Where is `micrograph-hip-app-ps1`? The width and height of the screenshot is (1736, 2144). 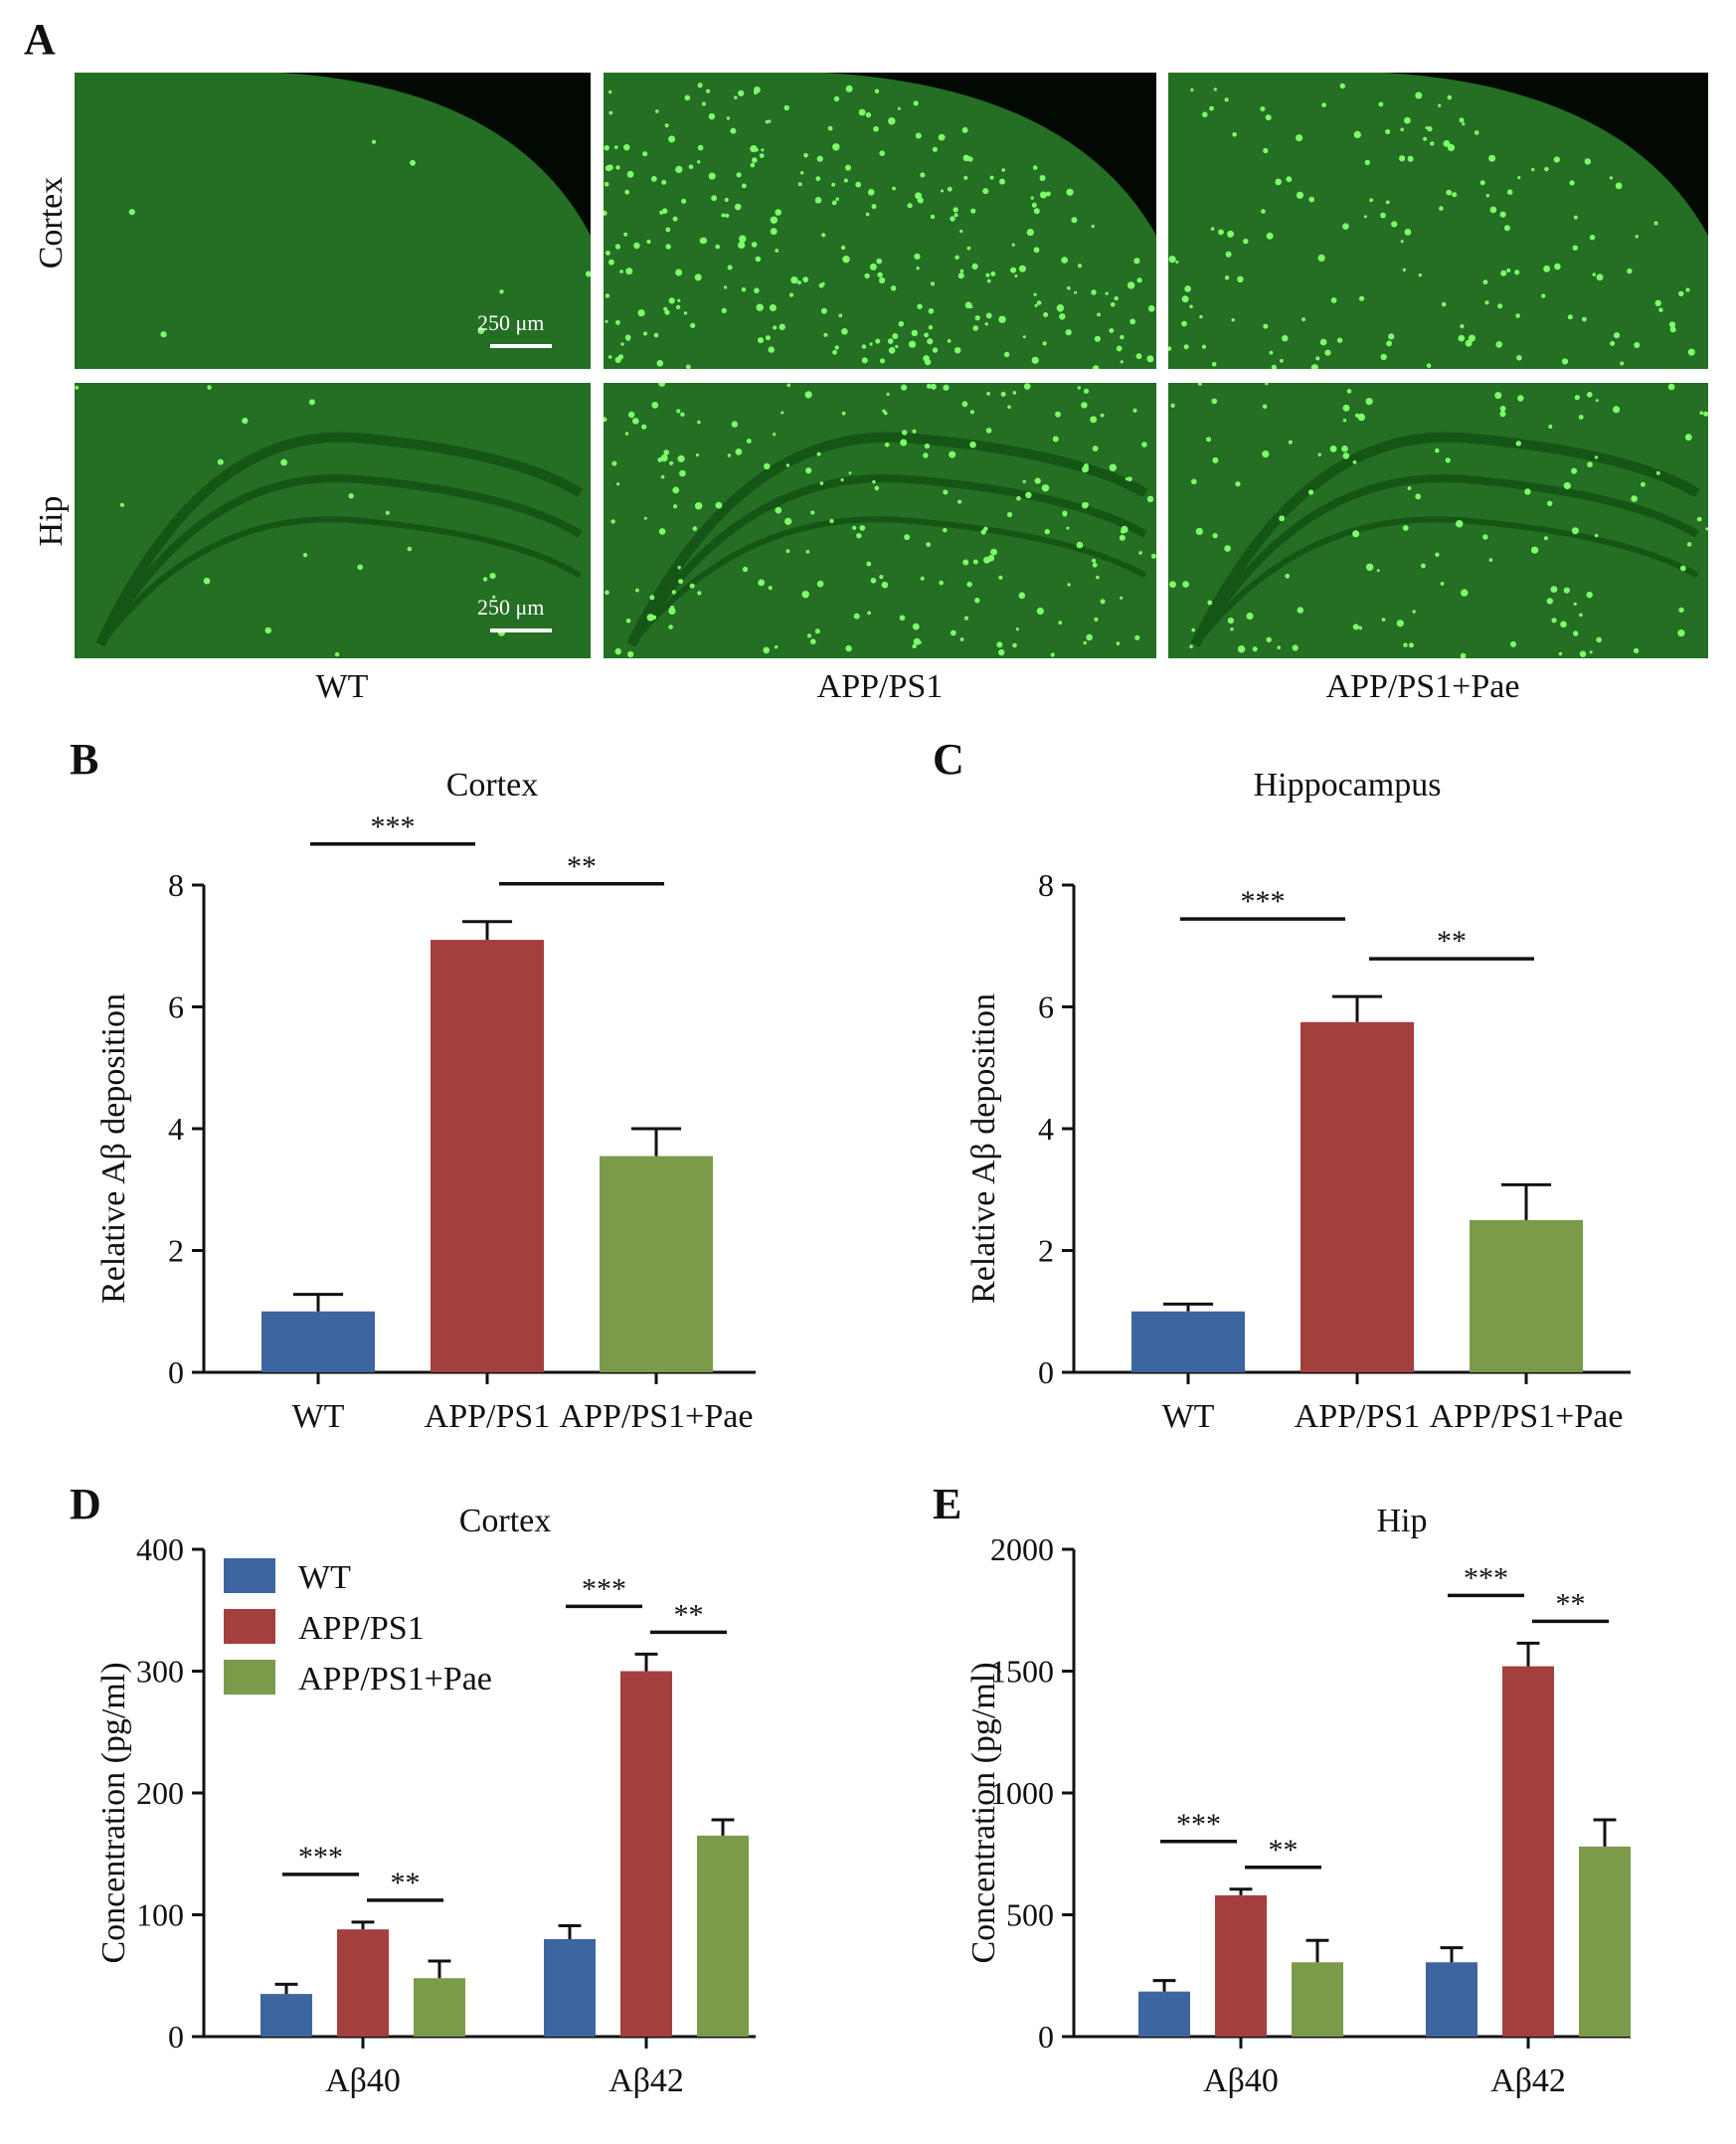 micrograph-hip-app-ps1 is located at coordinates (880, 520).